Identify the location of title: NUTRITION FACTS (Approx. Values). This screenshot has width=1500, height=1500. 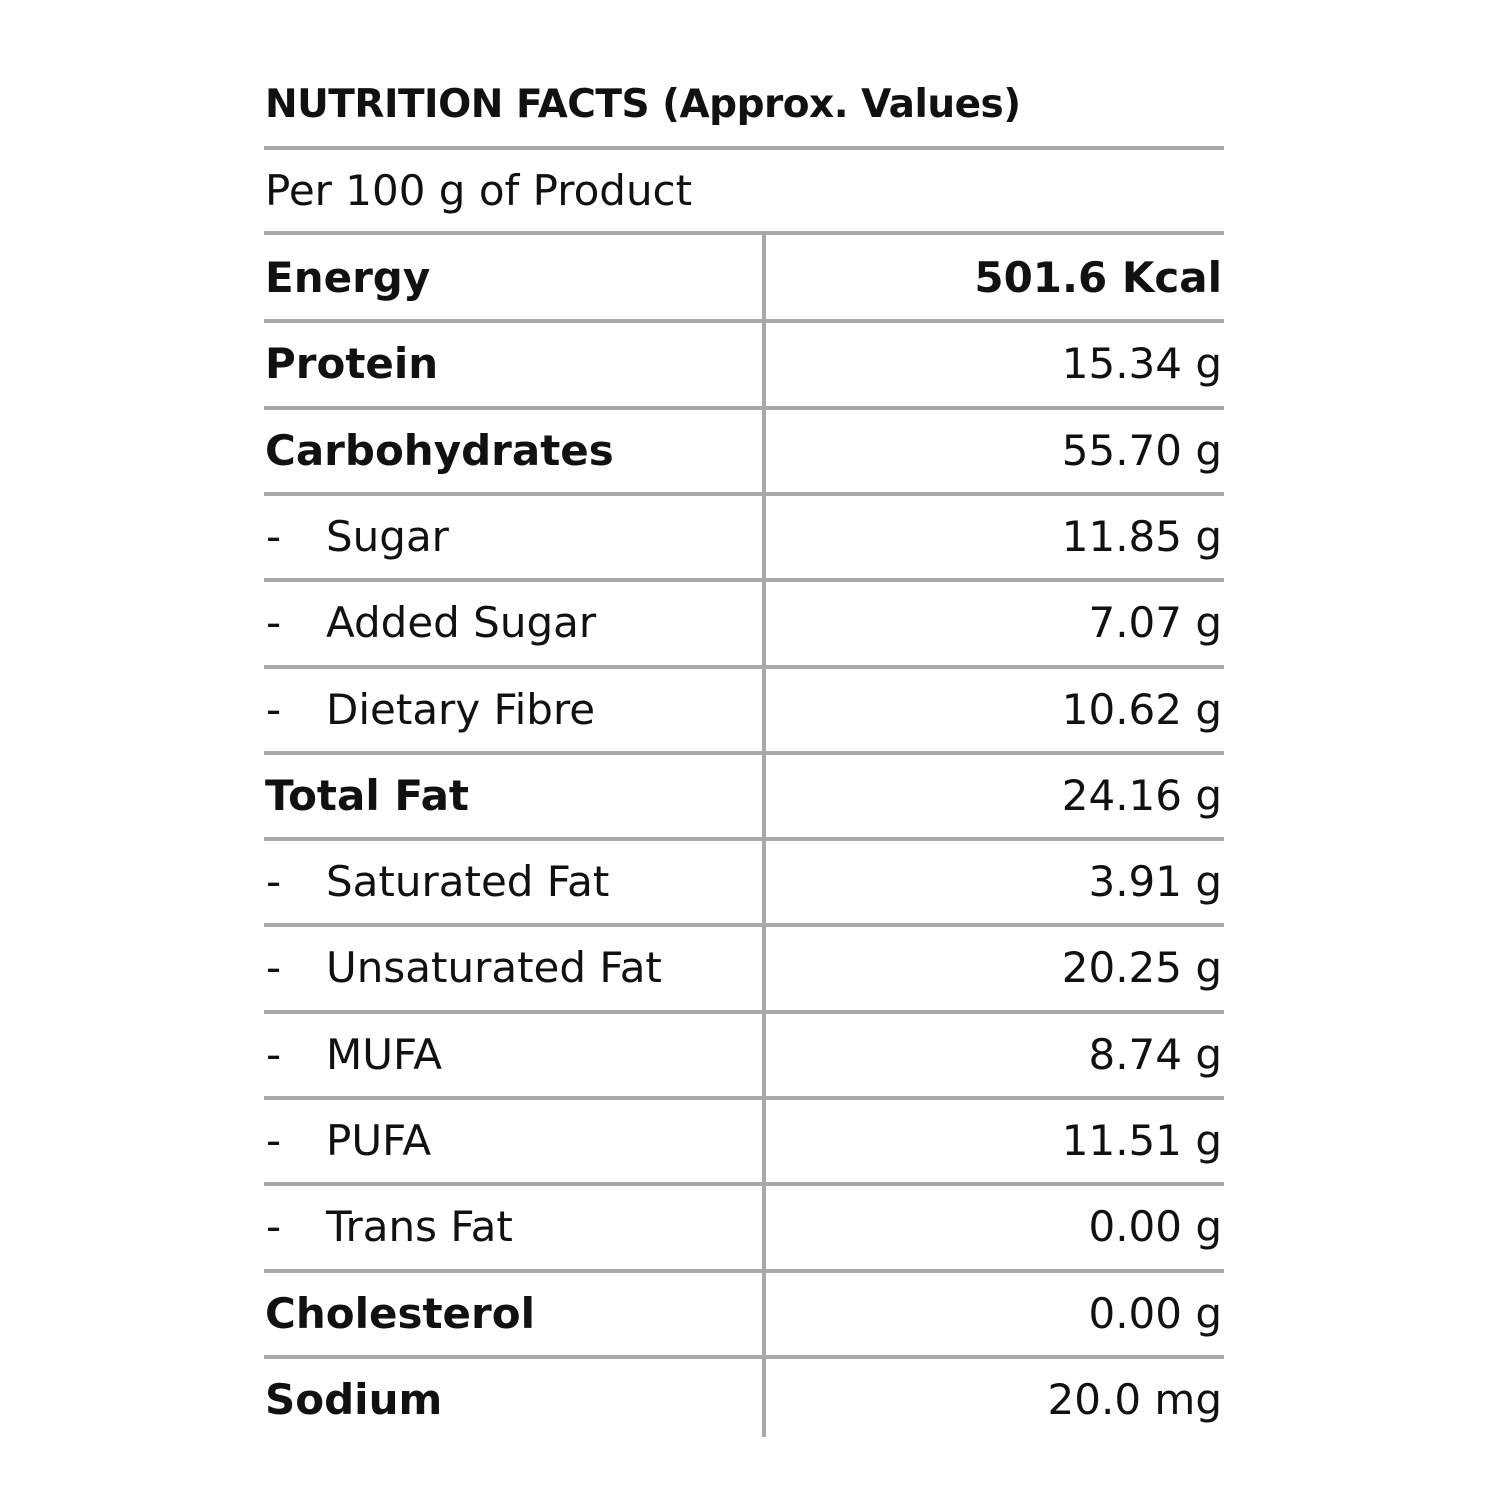
(643, 104).